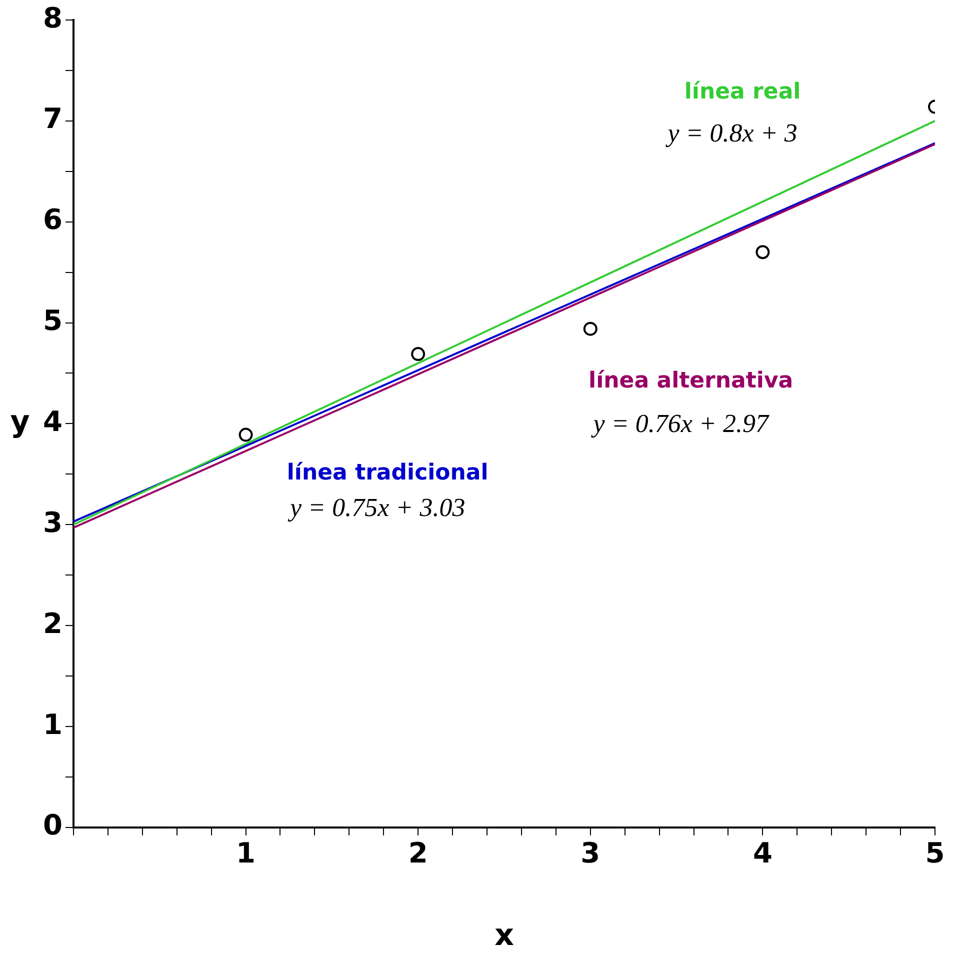  I want to click on x-axis-title: x, so click(504, 936).